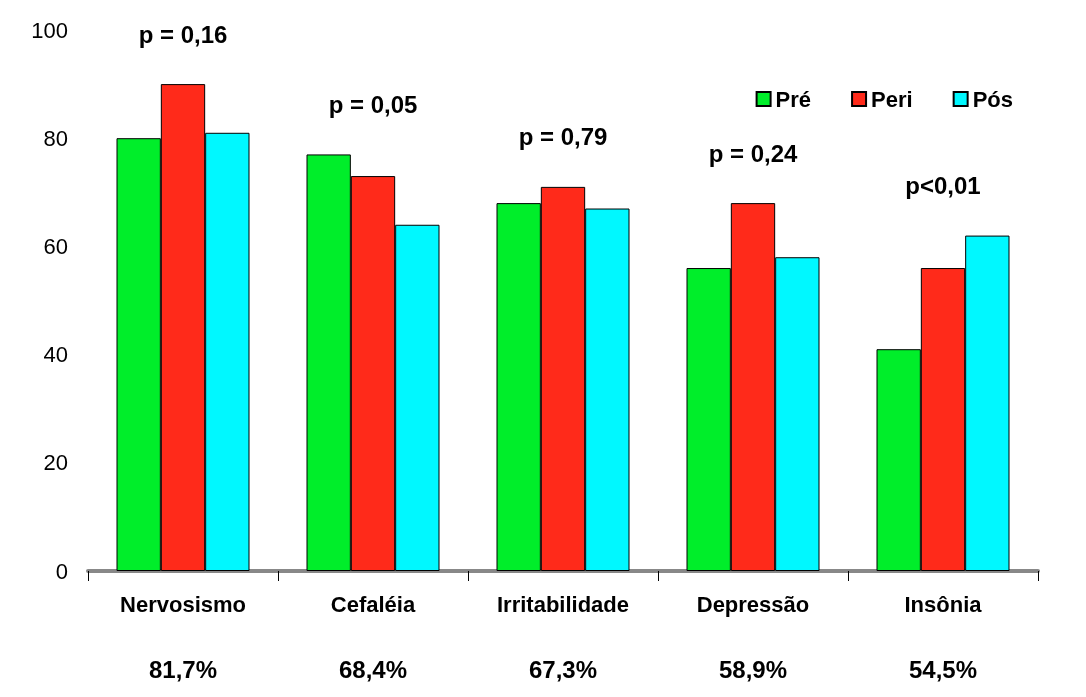 This screenshot has width=1086, height=697. I want to click on legend-label: Pré, so click(793, 99).